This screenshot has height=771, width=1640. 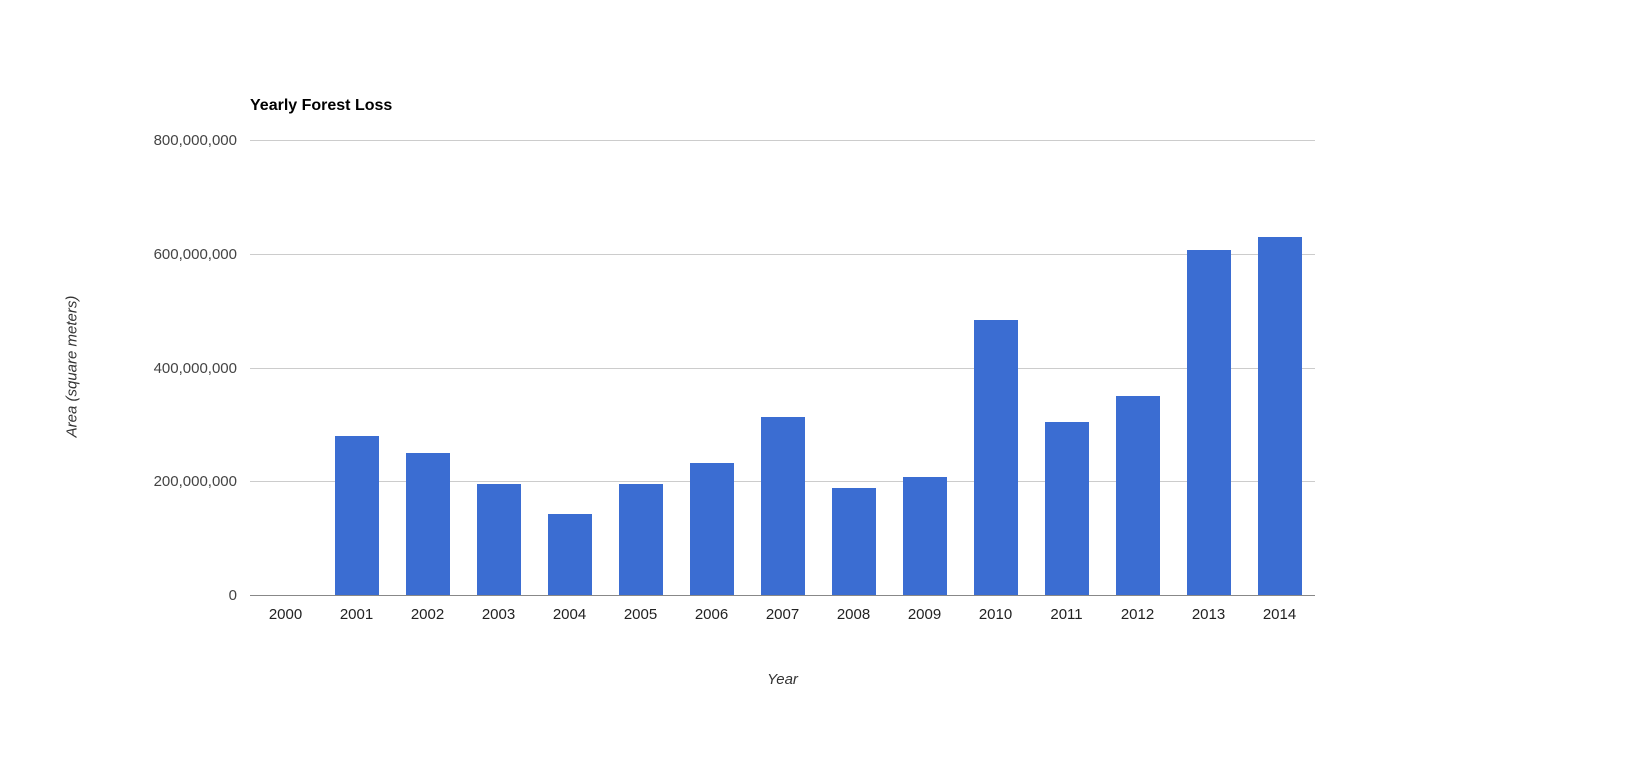 I want to click on y-axis-title: Area (square meters), so click(x=72, y=366).